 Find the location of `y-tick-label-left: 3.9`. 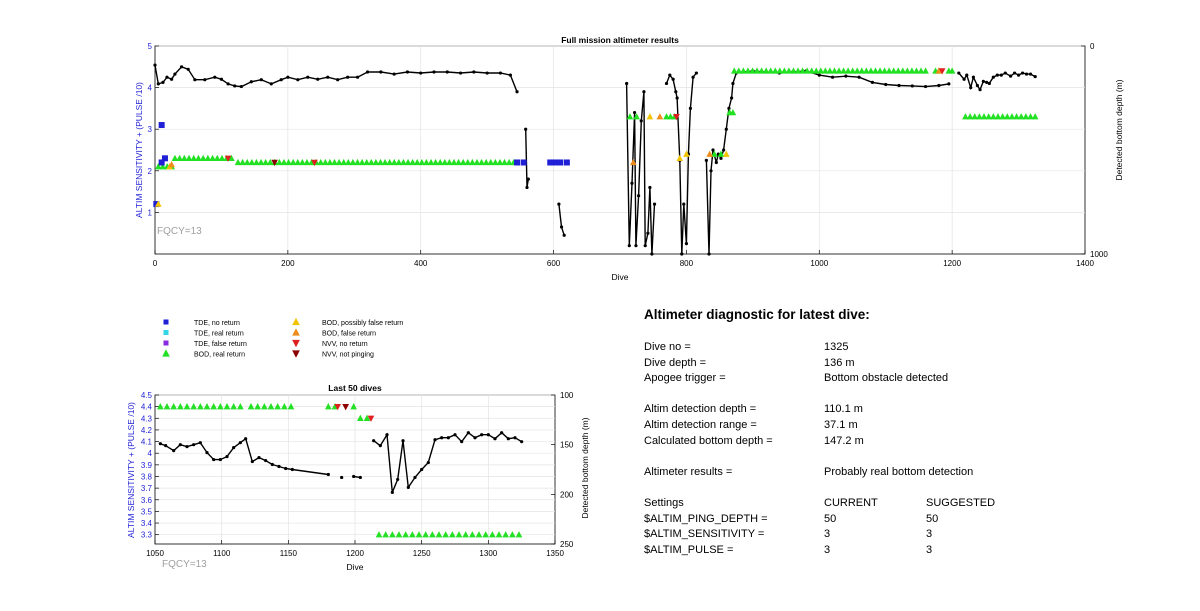

y-tick-label-left: 3.9 is located at coordinates (147, 465).